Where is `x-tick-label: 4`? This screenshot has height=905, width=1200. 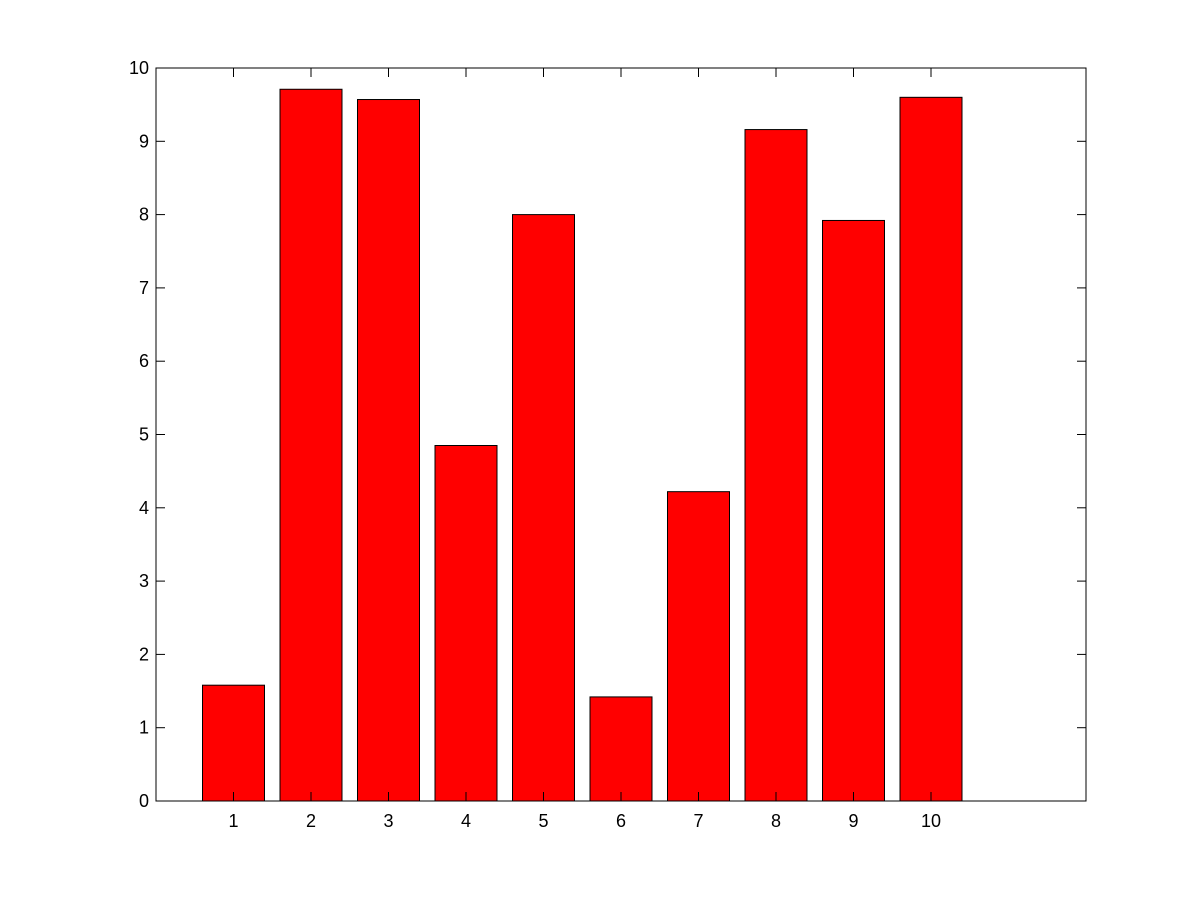
x-tick-label: 4 is located at coordinates (466, 821).